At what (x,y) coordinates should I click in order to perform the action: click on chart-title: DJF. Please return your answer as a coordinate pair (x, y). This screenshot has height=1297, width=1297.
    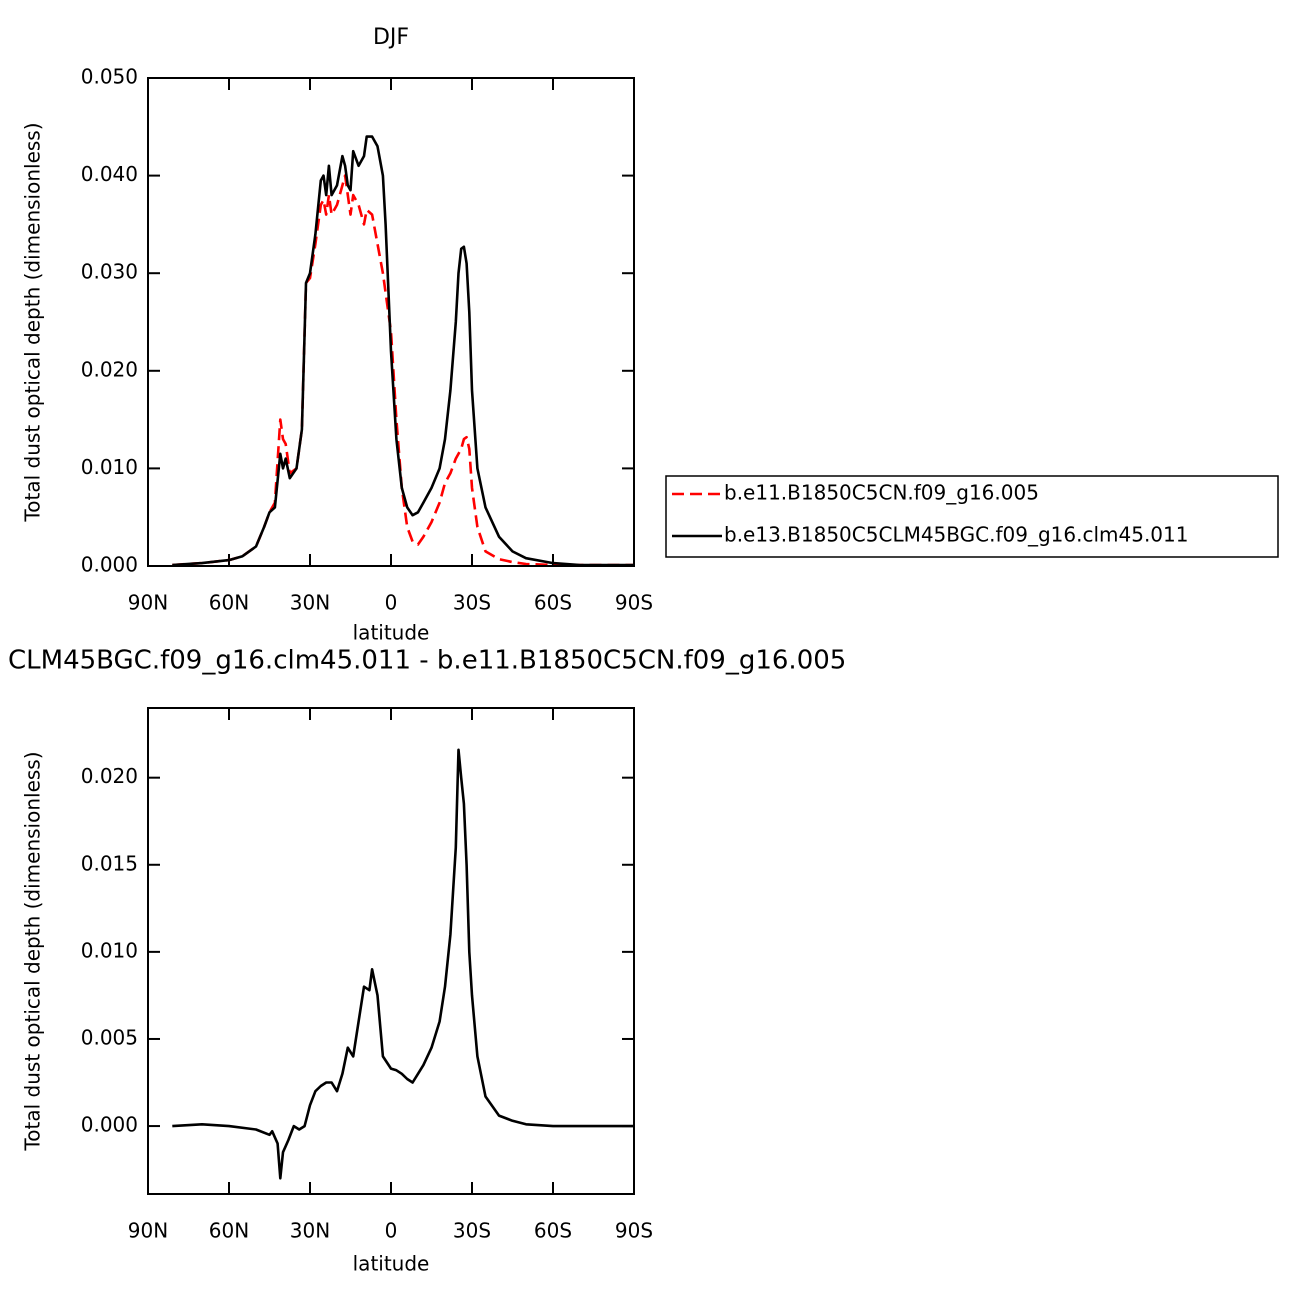
    Looking at the image, I should click on (391, 37).